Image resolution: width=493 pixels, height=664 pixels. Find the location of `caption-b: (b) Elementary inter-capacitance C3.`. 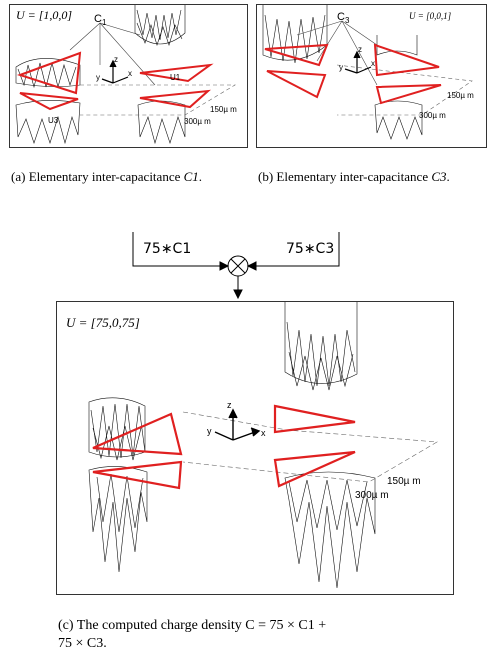

caption-b: (b) Elementary inter-capacitance C3. is located at coordinates (354, 176).